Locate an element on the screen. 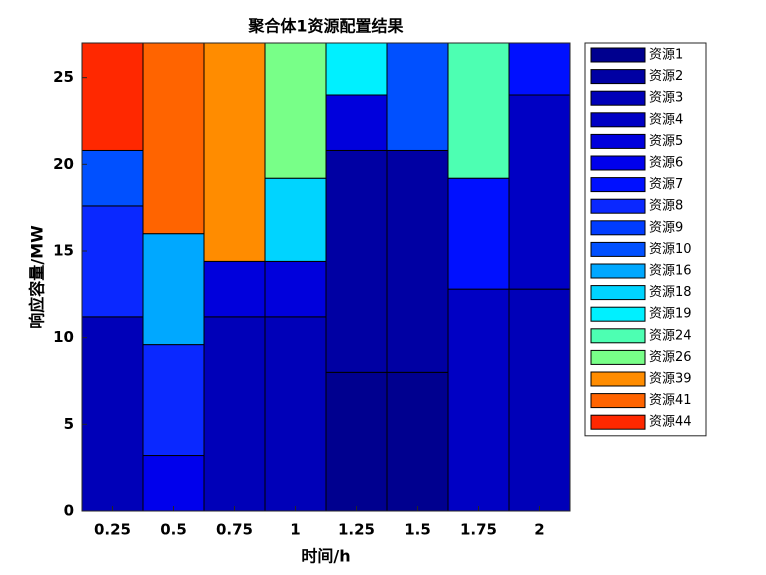 The width and height of the screenshot is (766, 575). legend-label: 资源39 is located at coordinates (670, 379).